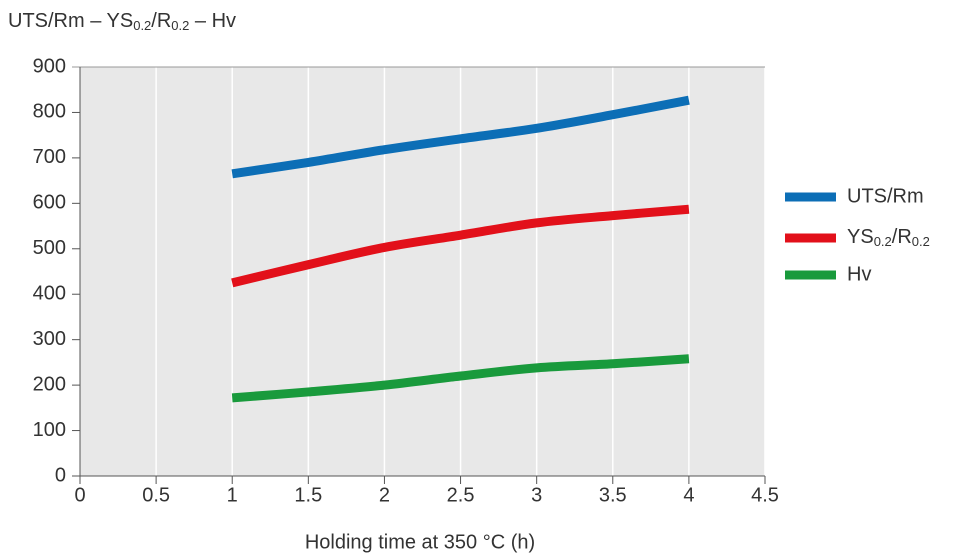  Describe the element at coordinates (461, 495) in the screenshot. I see `x-tick-label: 2.5` at that location.